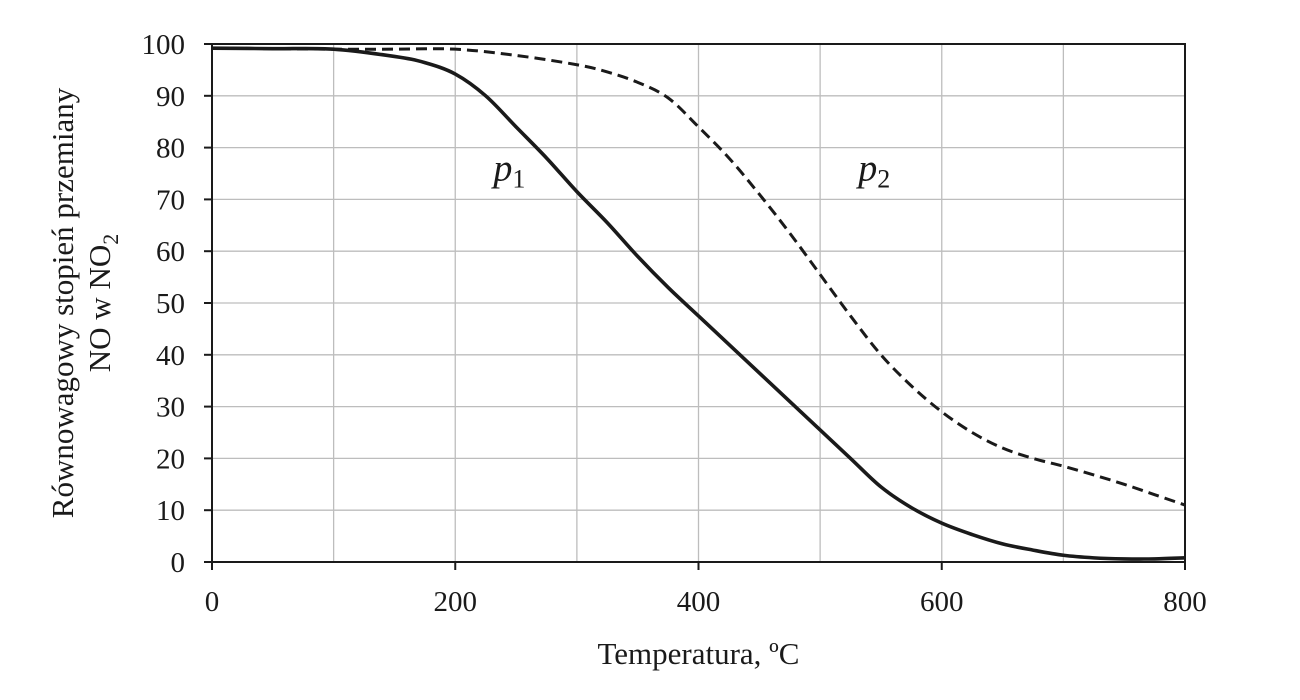  I want to click on y-tick-label-50: 50, so click(170, 304).